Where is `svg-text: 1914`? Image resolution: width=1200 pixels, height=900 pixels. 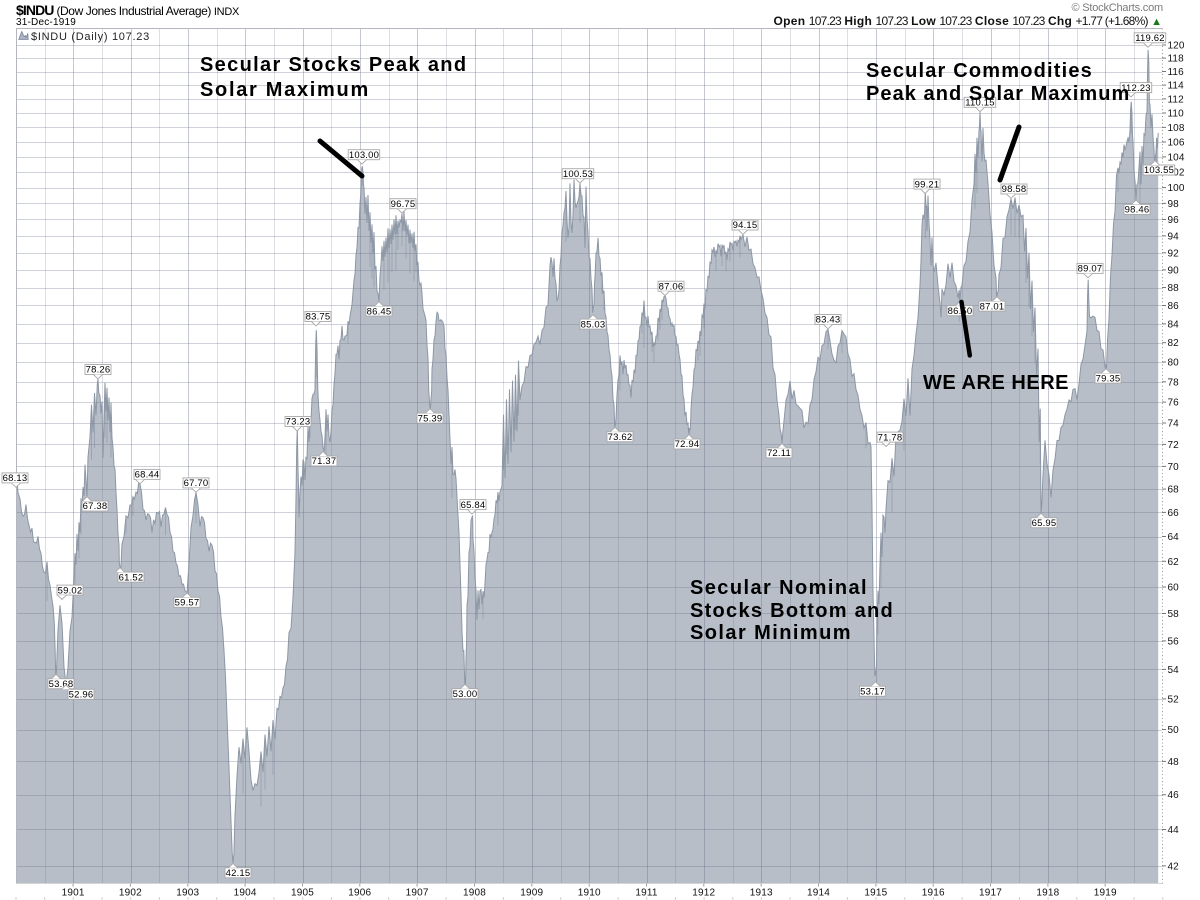 svg-text: 1914 is located at coordinates (818, 893).